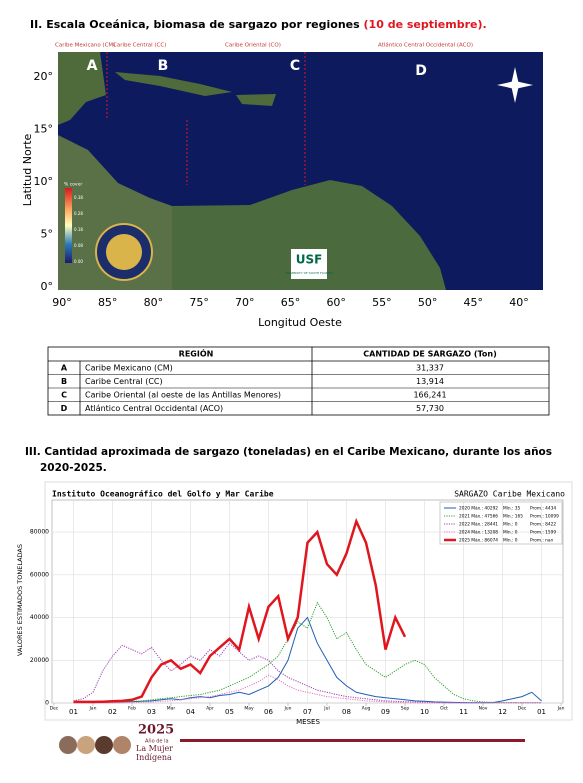 This screenshot has width=583, height=783. Describe the element at coordinates (309, 260) in the screenshot. I see `usf-text: USF` at that location.